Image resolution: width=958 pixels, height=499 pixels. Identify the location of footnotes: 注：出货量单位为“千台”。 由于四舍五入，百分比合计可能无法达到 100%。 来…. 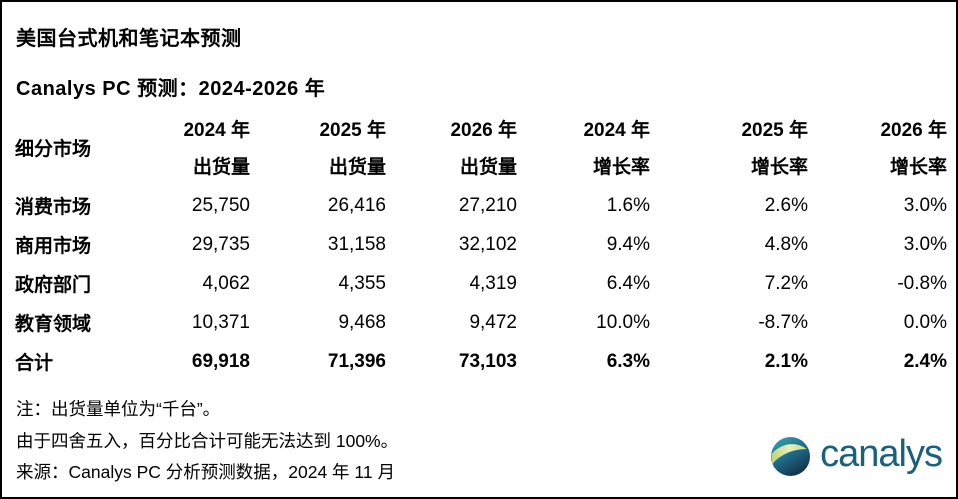
(207, 441).